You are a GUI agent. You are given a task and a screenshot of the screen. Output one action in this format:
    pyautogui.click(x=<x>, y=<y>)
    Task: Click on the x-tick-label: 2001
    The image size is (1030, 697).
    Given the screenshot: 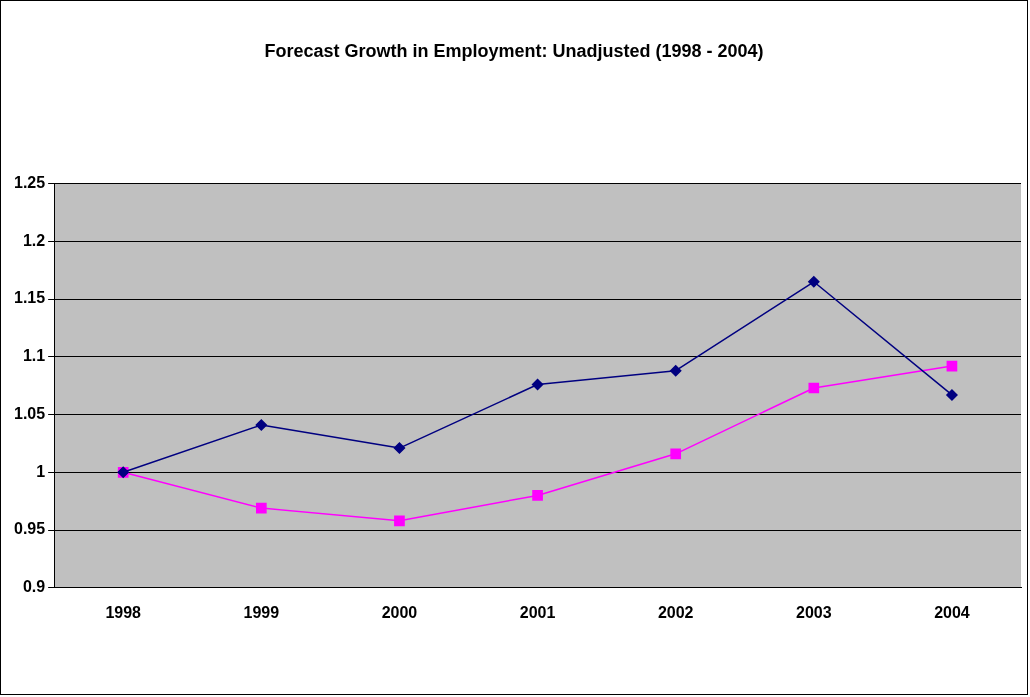 What is the action you would take?
    pyautogui.click(x=537, y=612)
    